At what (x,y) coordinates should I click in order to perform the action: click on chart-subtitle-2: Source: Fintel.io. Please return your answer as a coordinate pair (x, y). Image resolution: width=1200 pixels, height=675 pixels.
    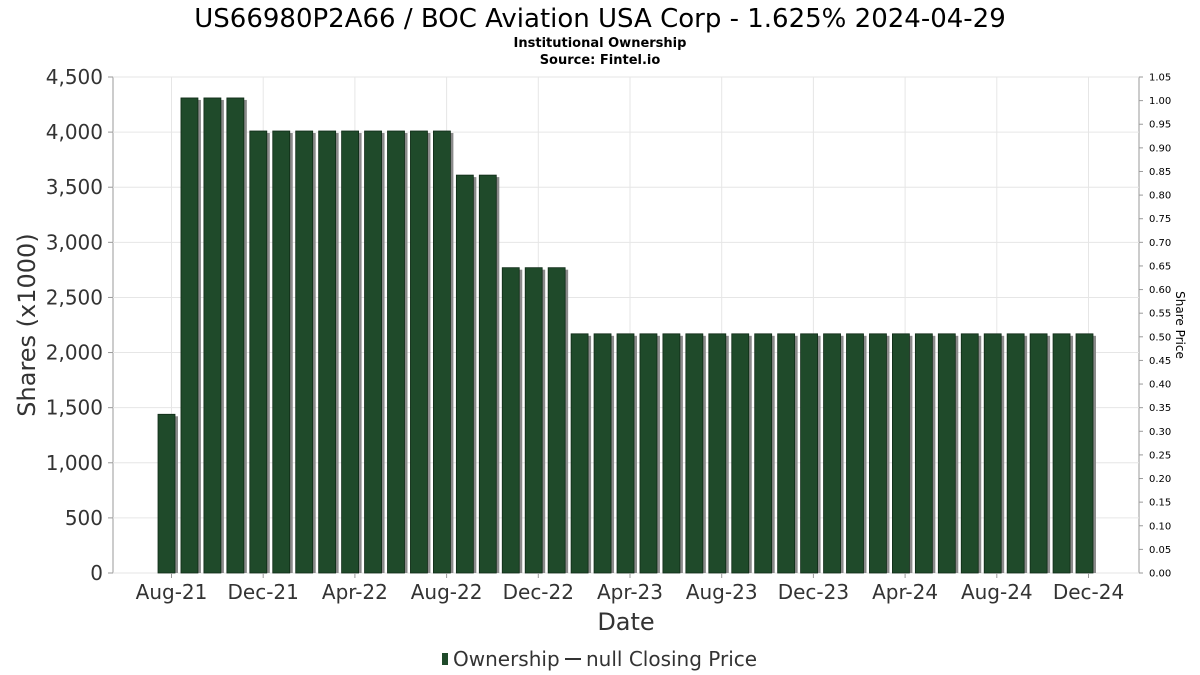
    Looking at the image, I should click on (600, 60).